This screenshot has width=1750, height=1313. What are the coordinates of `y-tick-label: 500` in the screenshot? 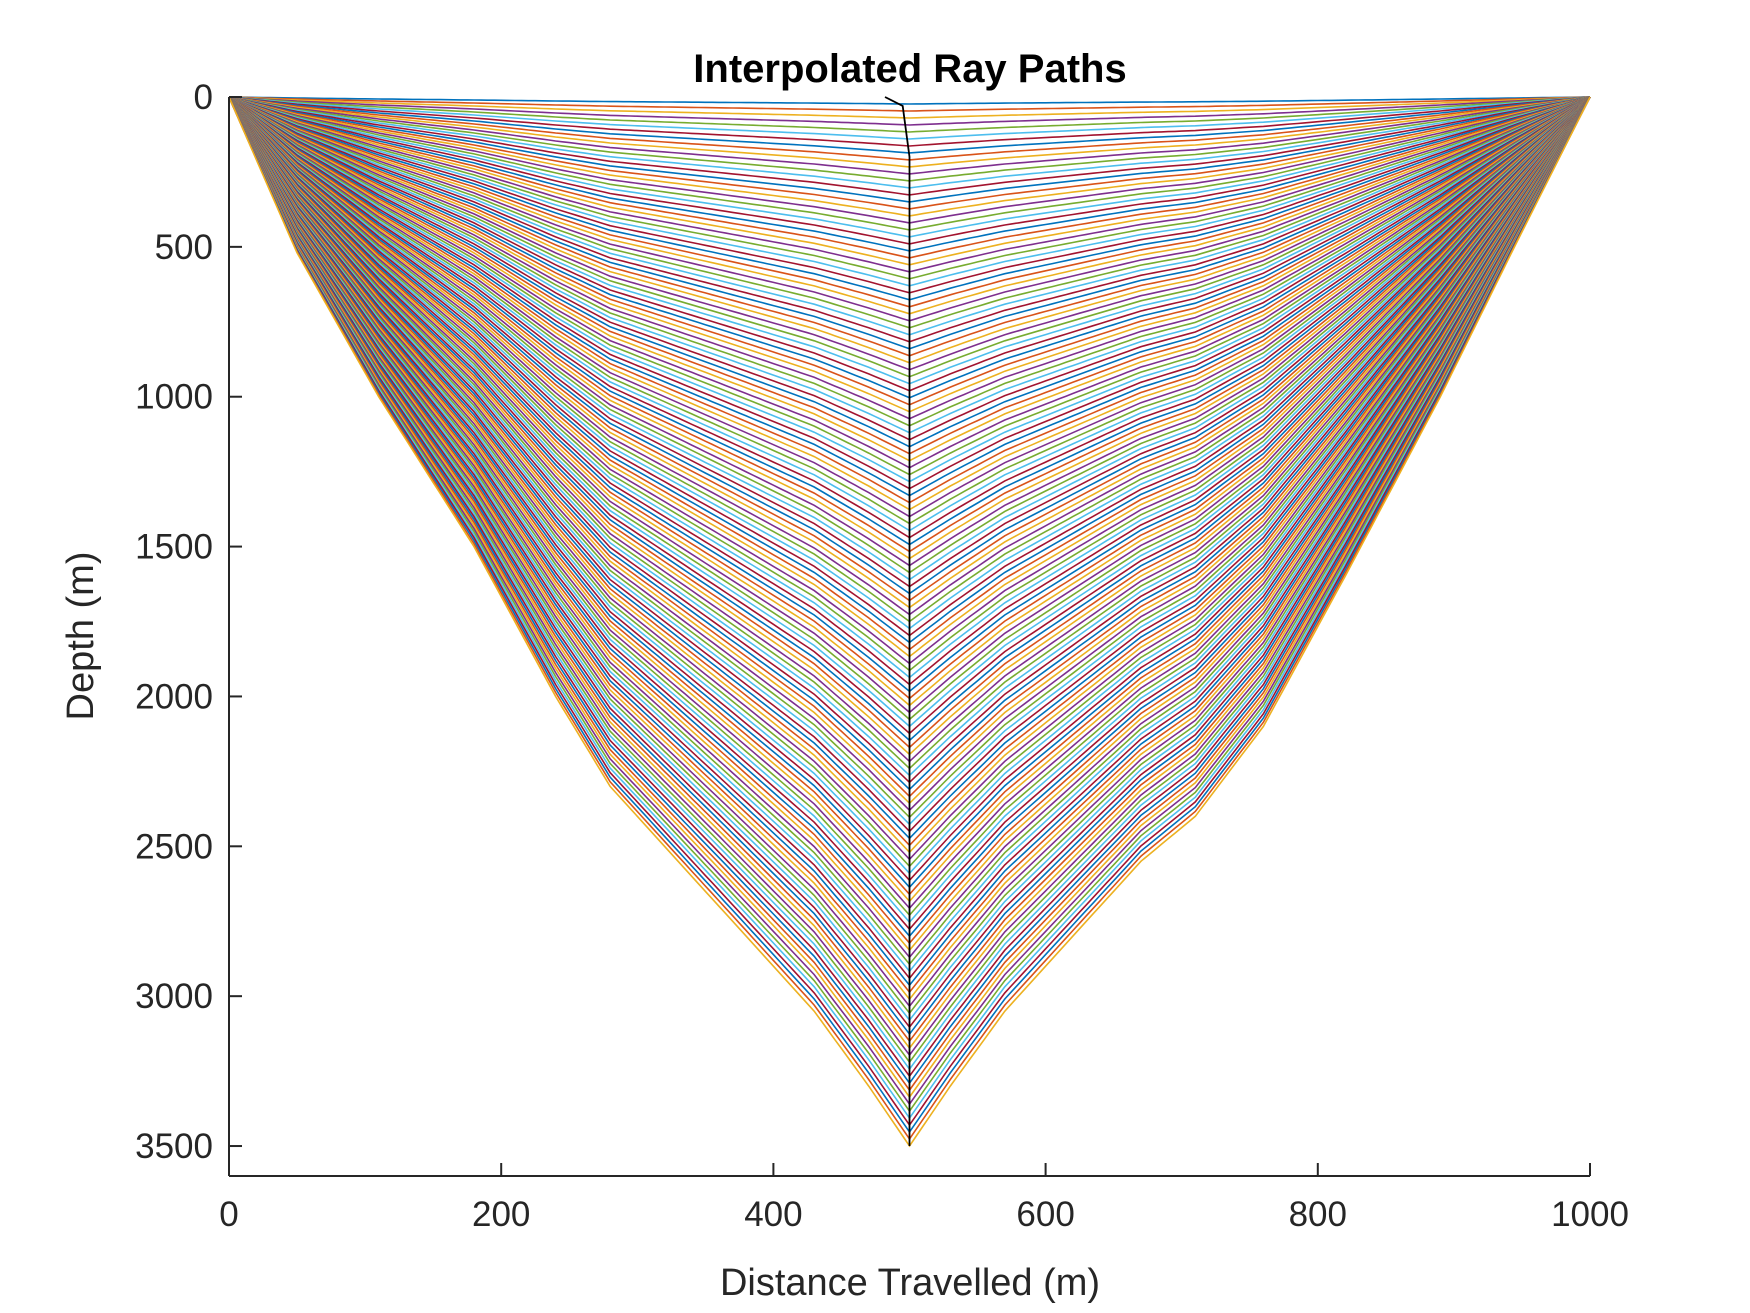 It's located at (184, 247).